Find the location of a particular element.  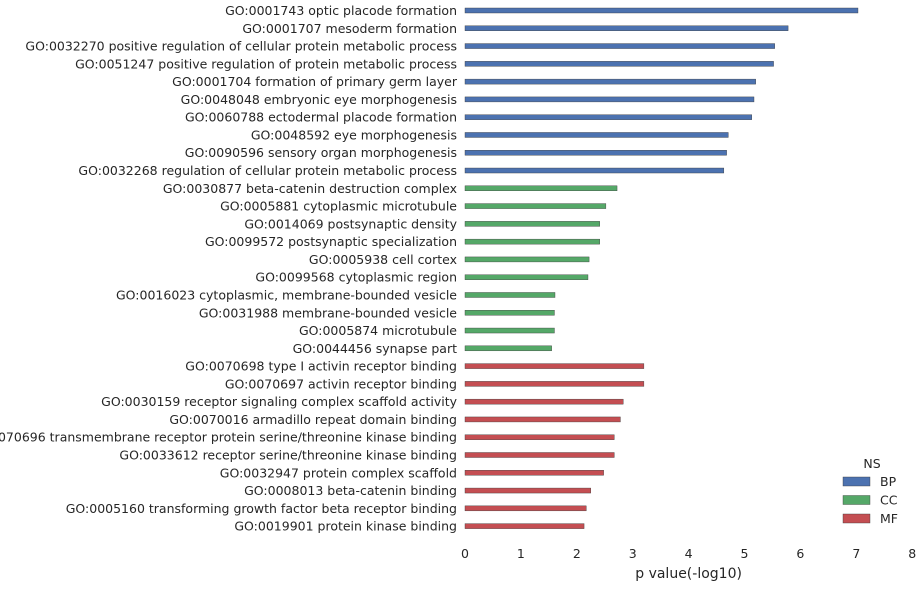

category-label: GO:0099568 cytoplasmic region is located at coordinates (356, 277).